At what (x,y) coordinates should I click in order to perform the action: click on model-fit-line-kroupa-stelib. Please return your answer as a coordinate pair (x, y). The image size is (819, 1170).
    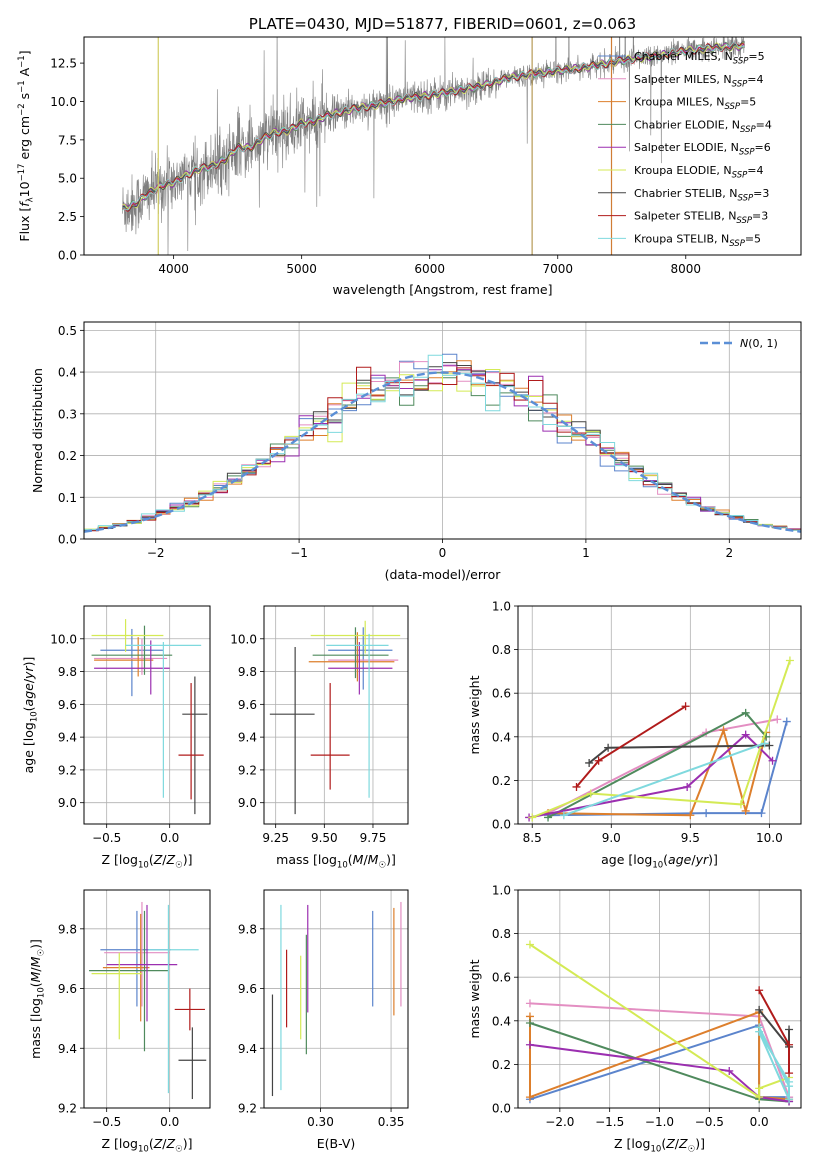
    Looking at the image, I should click on (433, 126).